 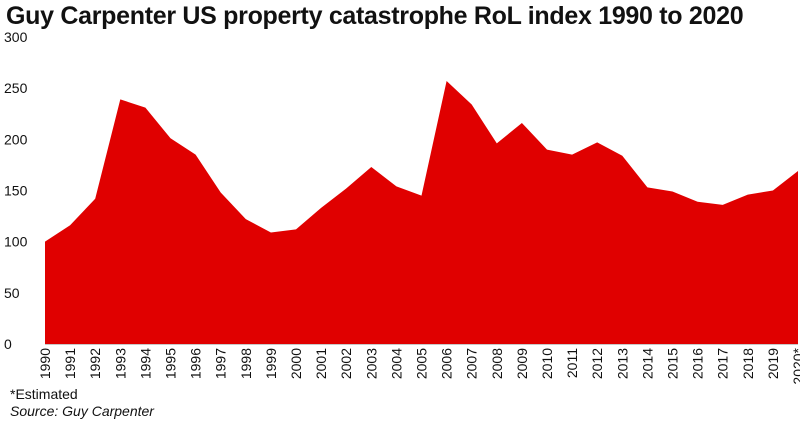 I want to click on x-tick-label: 2007, so click(x=472, y=363).